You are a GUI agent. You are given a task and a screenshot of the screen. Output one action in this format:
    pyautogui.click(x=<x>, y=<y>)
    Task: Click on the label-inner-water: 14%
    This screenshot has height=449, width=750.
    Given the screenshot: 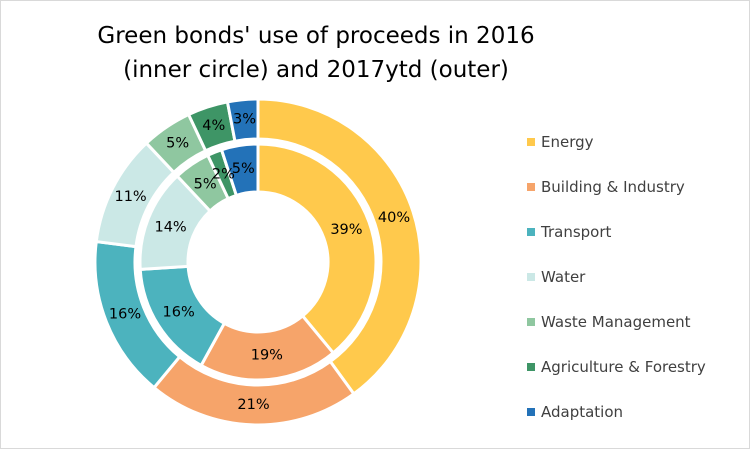 What is the action you would take?
    pyautogui.click(x=170, y=227)
    